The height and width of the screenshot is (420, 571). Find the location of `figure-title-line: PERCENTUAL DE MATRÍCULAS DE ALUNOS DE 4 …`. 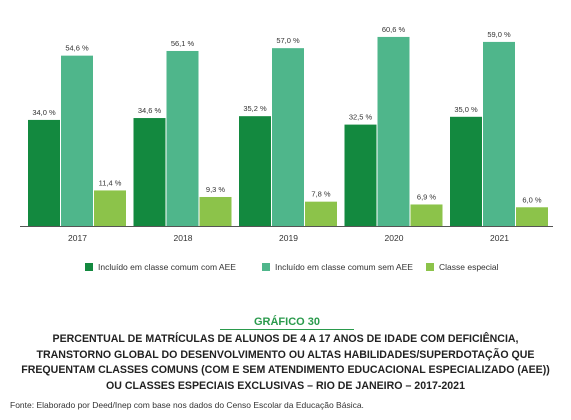

figure-title-line: PERCENTUAL DE MATRÍCULAS DE ALUNOS DE 4 … is located at coordinates (285, 339).